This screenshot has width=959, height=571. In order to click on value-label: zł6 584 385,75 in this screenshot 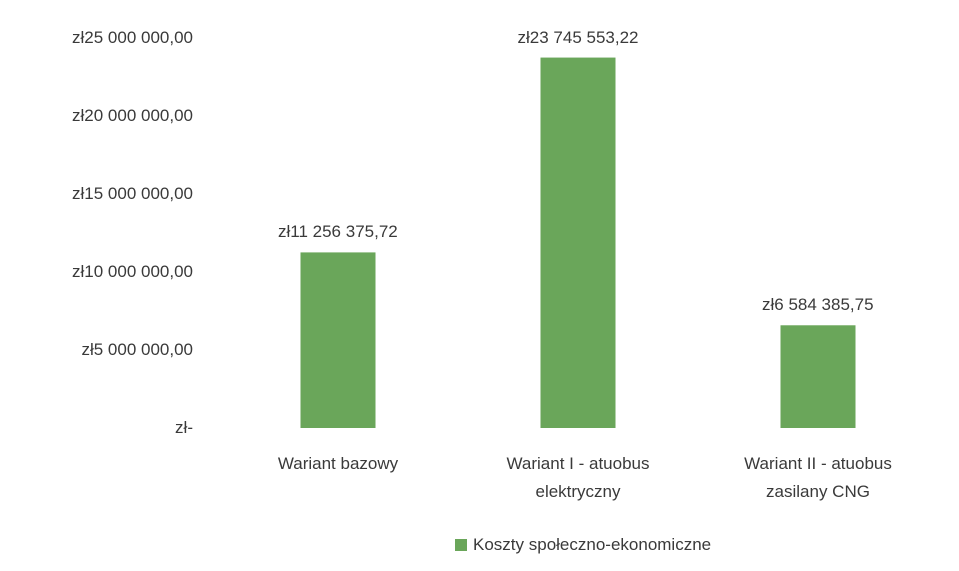, I will do `click(818, 305)`.